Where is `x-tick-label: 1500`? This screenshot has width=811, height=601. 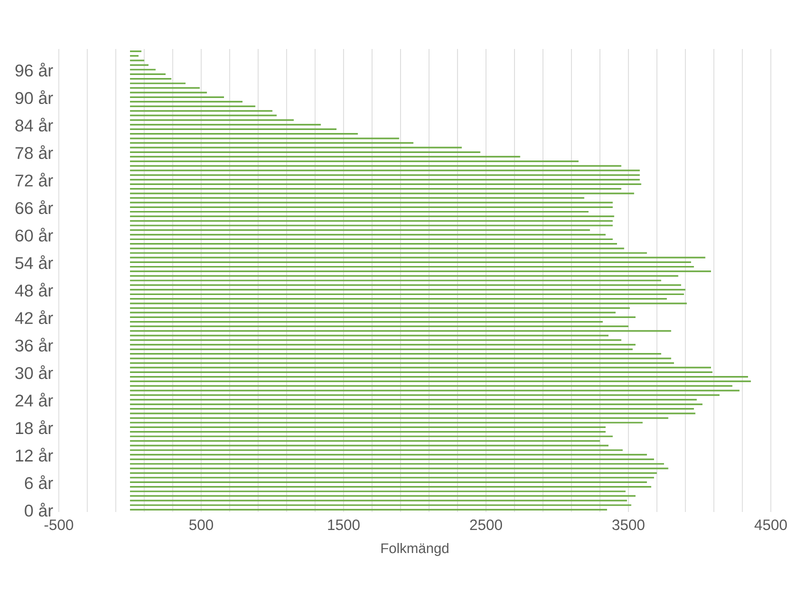 x-tick-label: 1500 is located at coordinates (344, 525).